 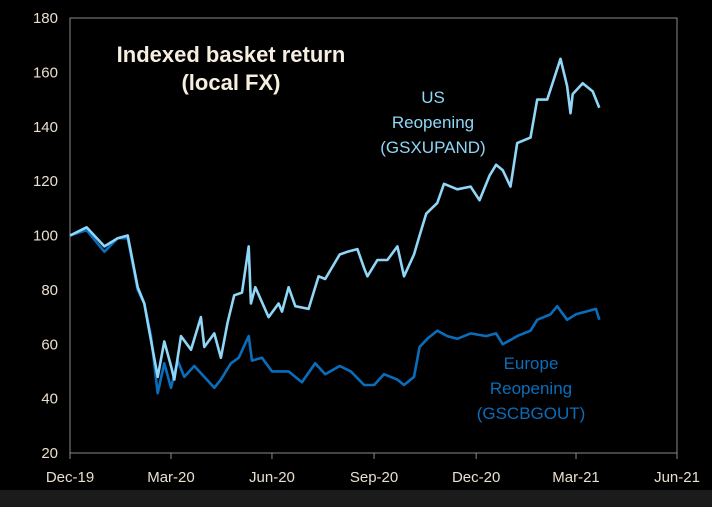 I want to click on y-tick-label: 180, so click(x=45, y=18).